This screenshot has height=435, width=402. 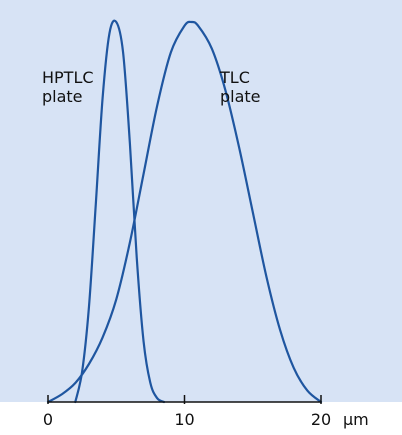 What do you see at coordinates (62, 96) in the screenshot?
I see `hptlc-plate-label-line-1: plate` at bounding box center [62, 96].